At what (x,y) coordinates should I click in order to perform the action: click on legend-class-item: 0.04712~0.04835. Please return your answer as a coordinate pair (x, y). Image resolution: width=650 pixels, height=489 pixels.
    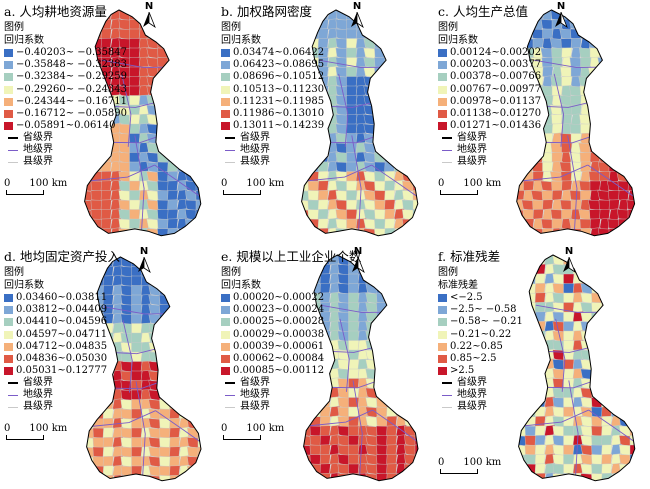
    Looking at the image, I should click on (55, 347).